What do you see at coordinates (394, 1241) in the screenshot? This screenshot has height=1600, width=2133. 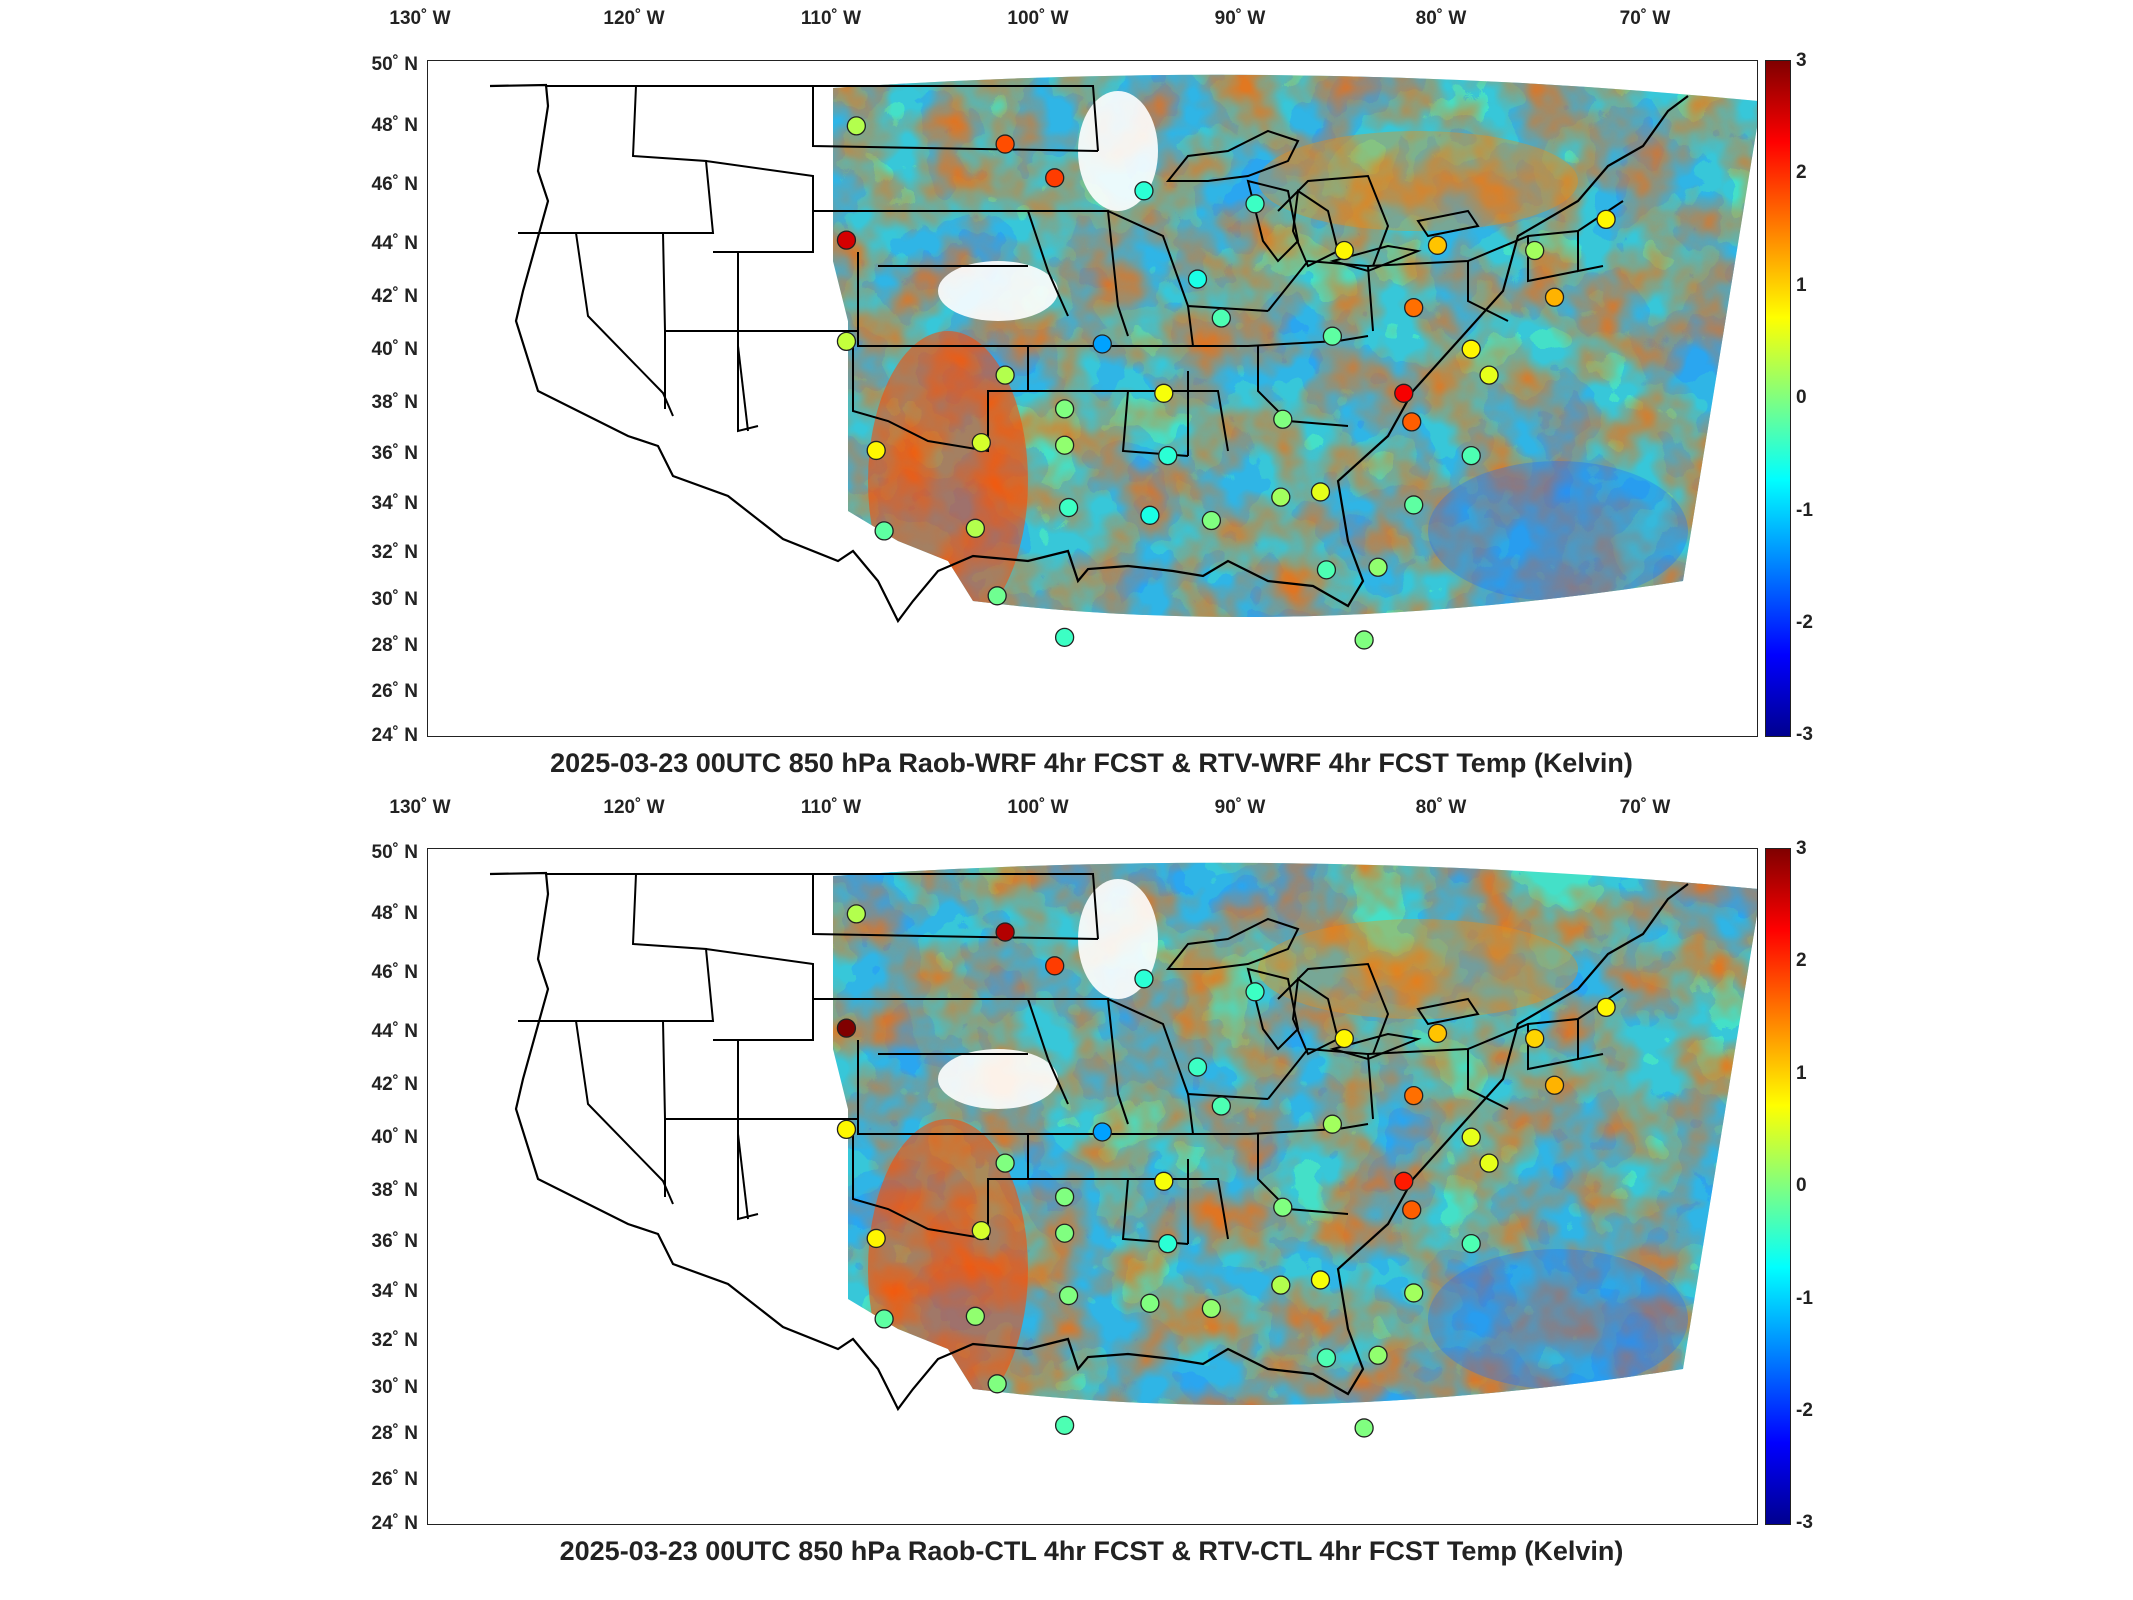 I see `lat-label-36n: 36˚ N` at bounding box center [394, 1241].